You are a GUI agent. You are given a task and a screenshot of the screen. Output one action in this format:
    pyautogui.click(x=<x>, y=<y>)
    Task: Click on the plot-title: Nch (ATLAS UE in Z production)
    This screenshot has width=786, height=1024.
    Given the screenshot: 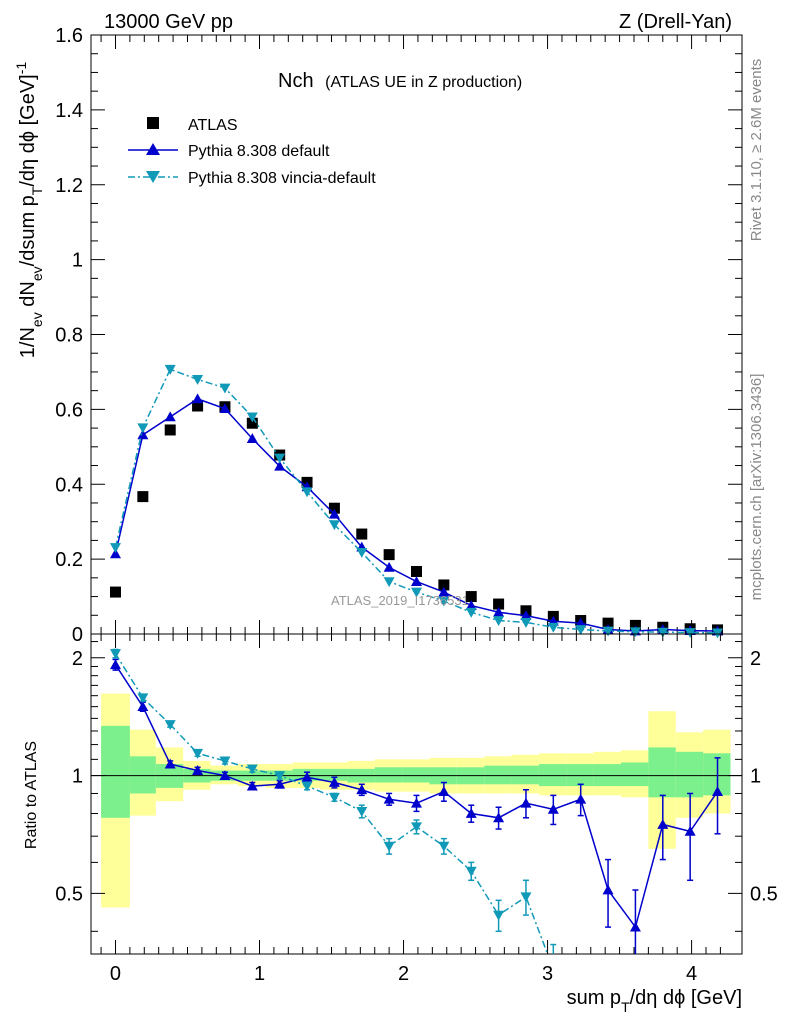 What is the action you would take?
    pyautogui.click(x=400, y=81)
    